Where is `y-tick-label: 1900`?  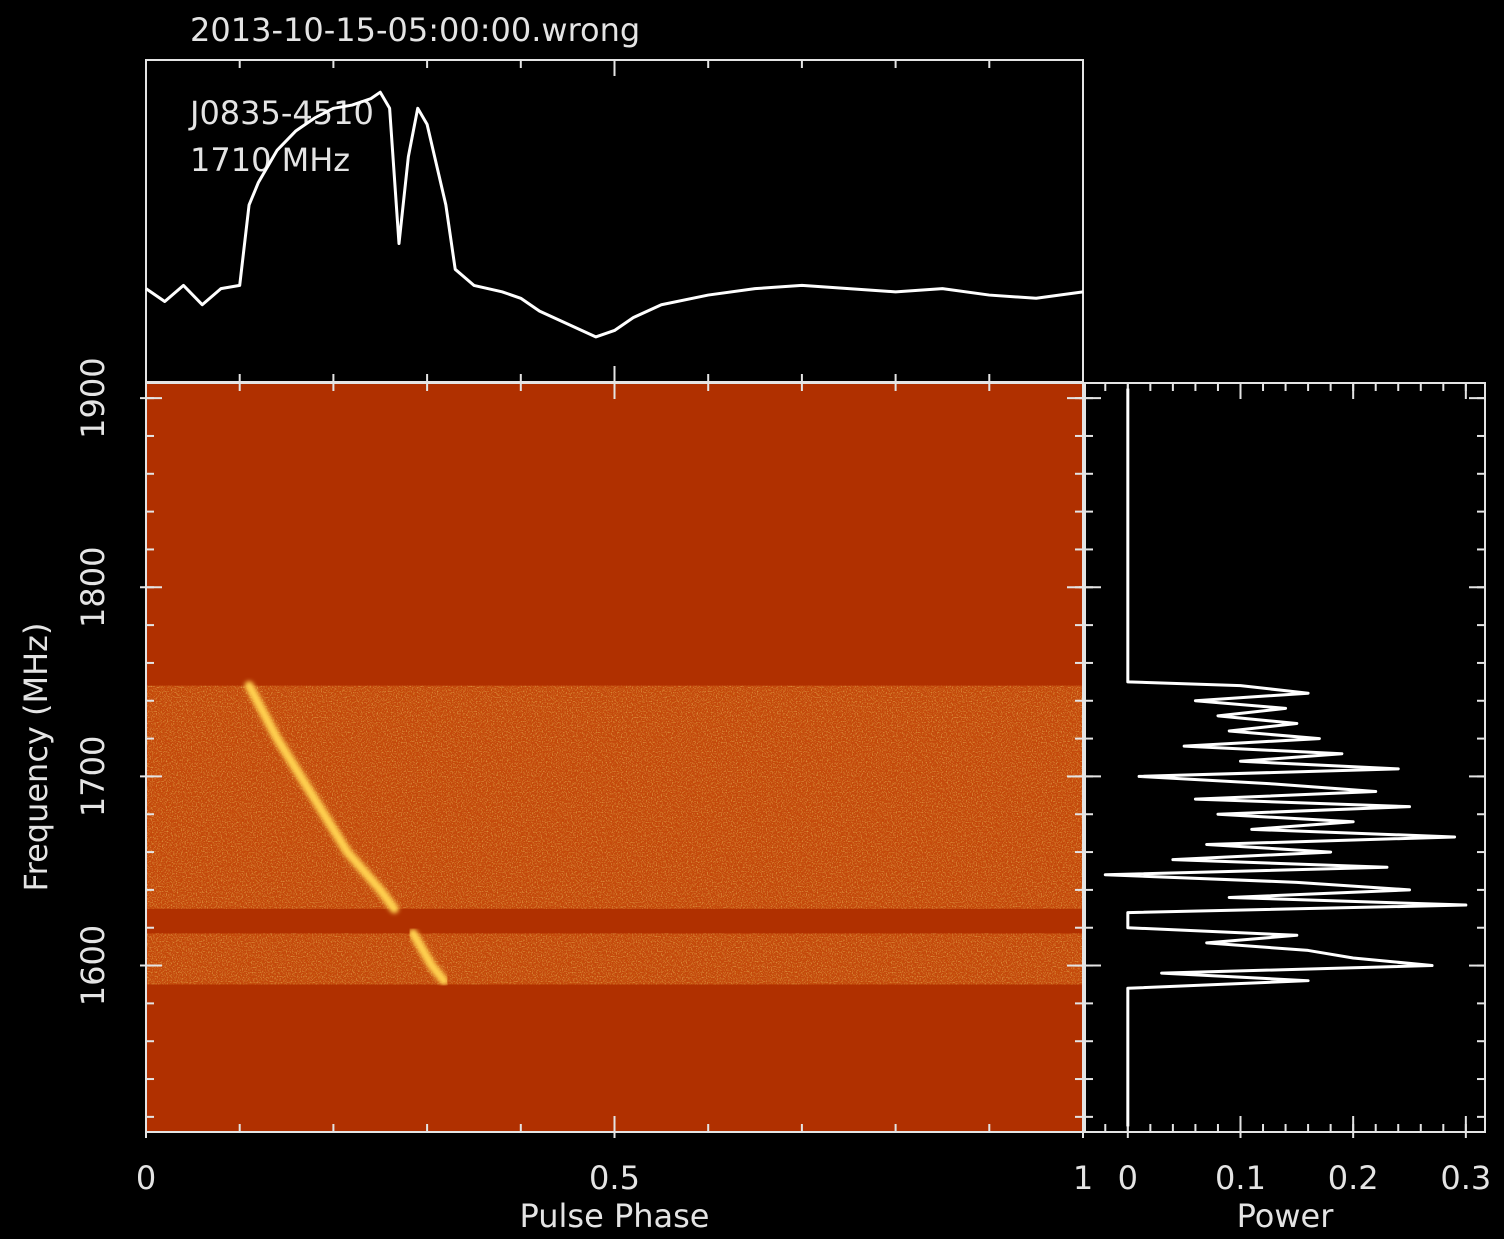 y-tick-label: 1900 is located at coordinates (93, 397).